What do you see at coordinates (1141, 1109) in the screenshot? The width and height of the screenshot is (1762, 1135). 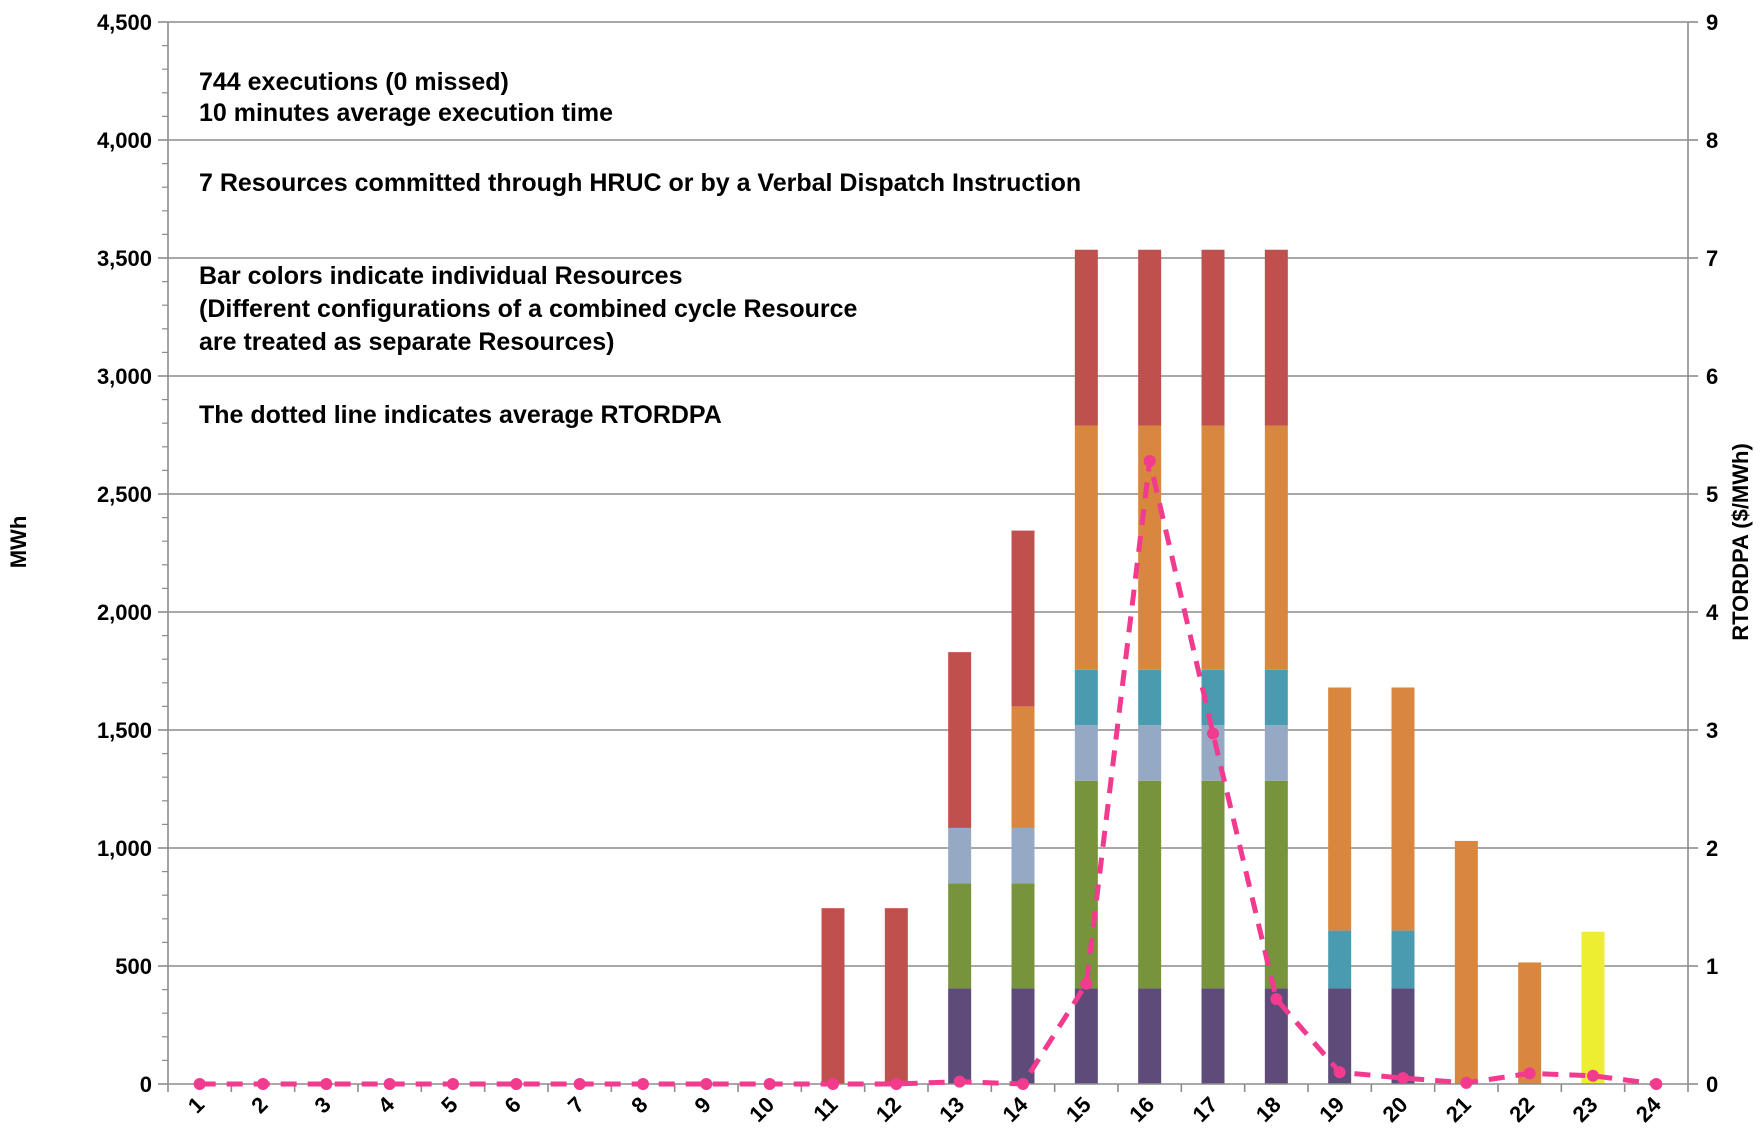 I see `x-tick-label: 16` at bounding box center [1141, 1109].